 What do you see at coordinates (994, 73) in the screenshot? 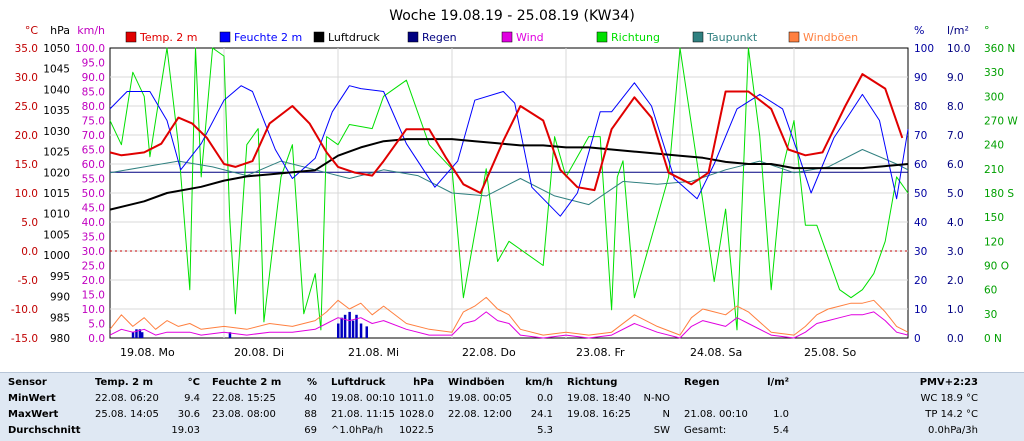
I see `axis-tick-label: 330` at bounding box center [994, 73].